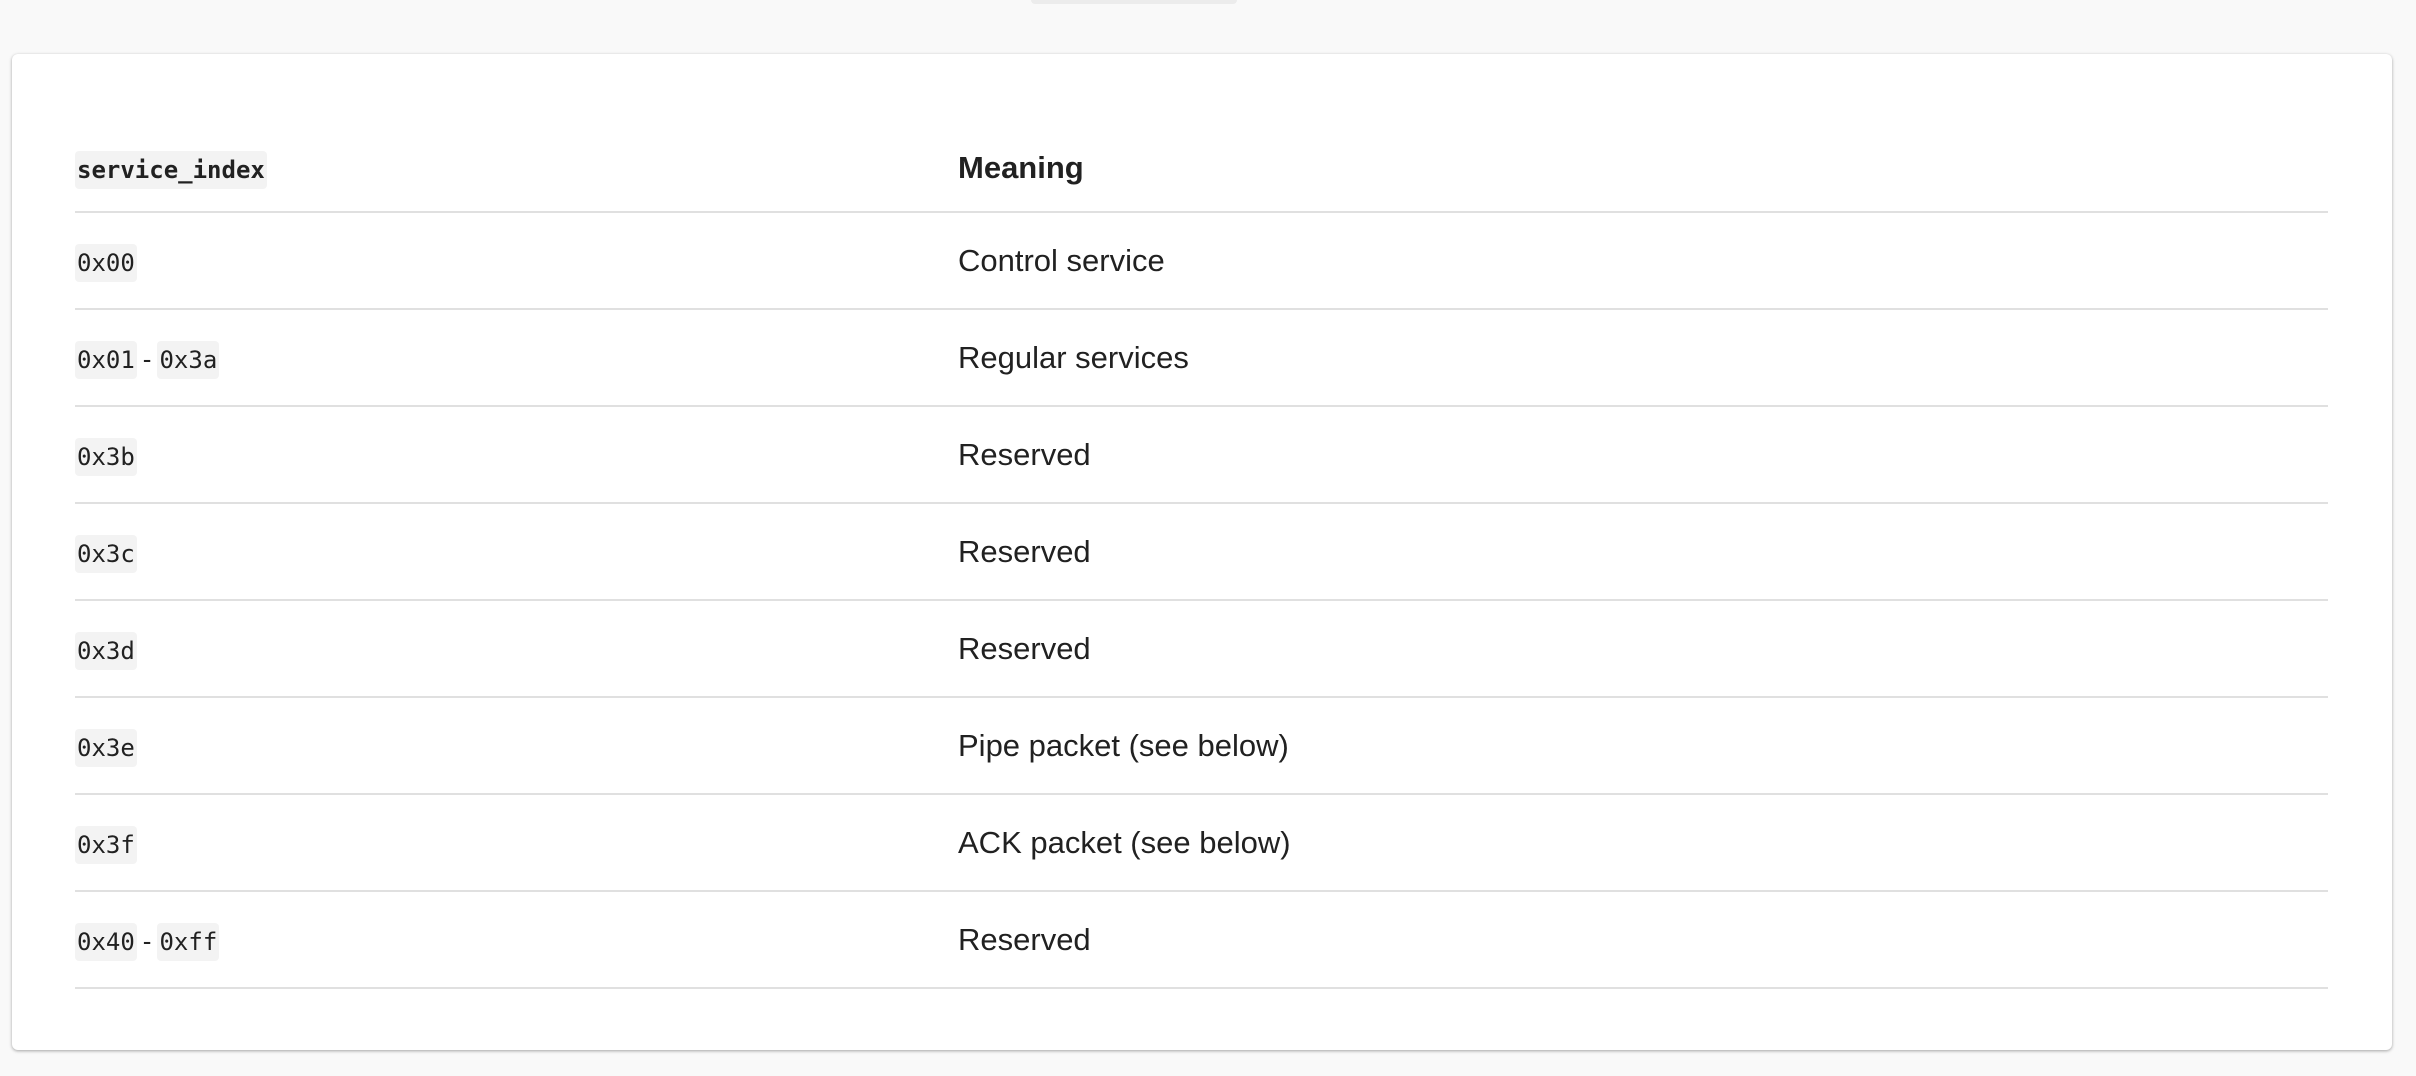  Describe the element at coordinates (516, 455) in the screenshot. I see `service-index-cell: 0x3b` at that location.